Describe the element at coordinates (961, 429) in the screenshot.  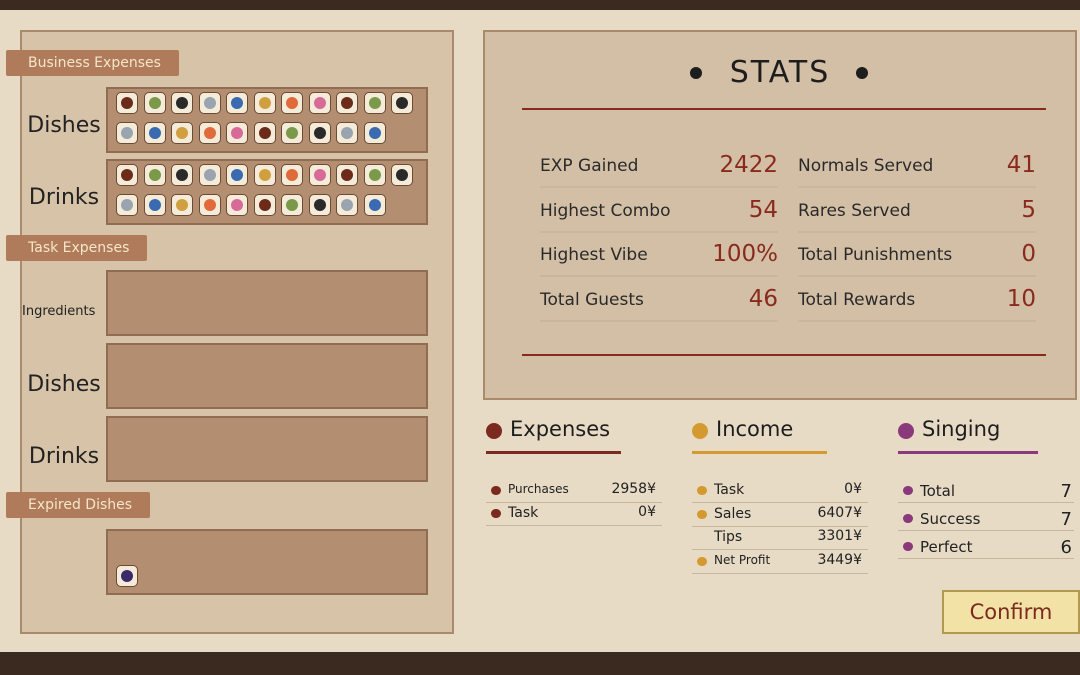
I see `column-title: Singing` at that location.